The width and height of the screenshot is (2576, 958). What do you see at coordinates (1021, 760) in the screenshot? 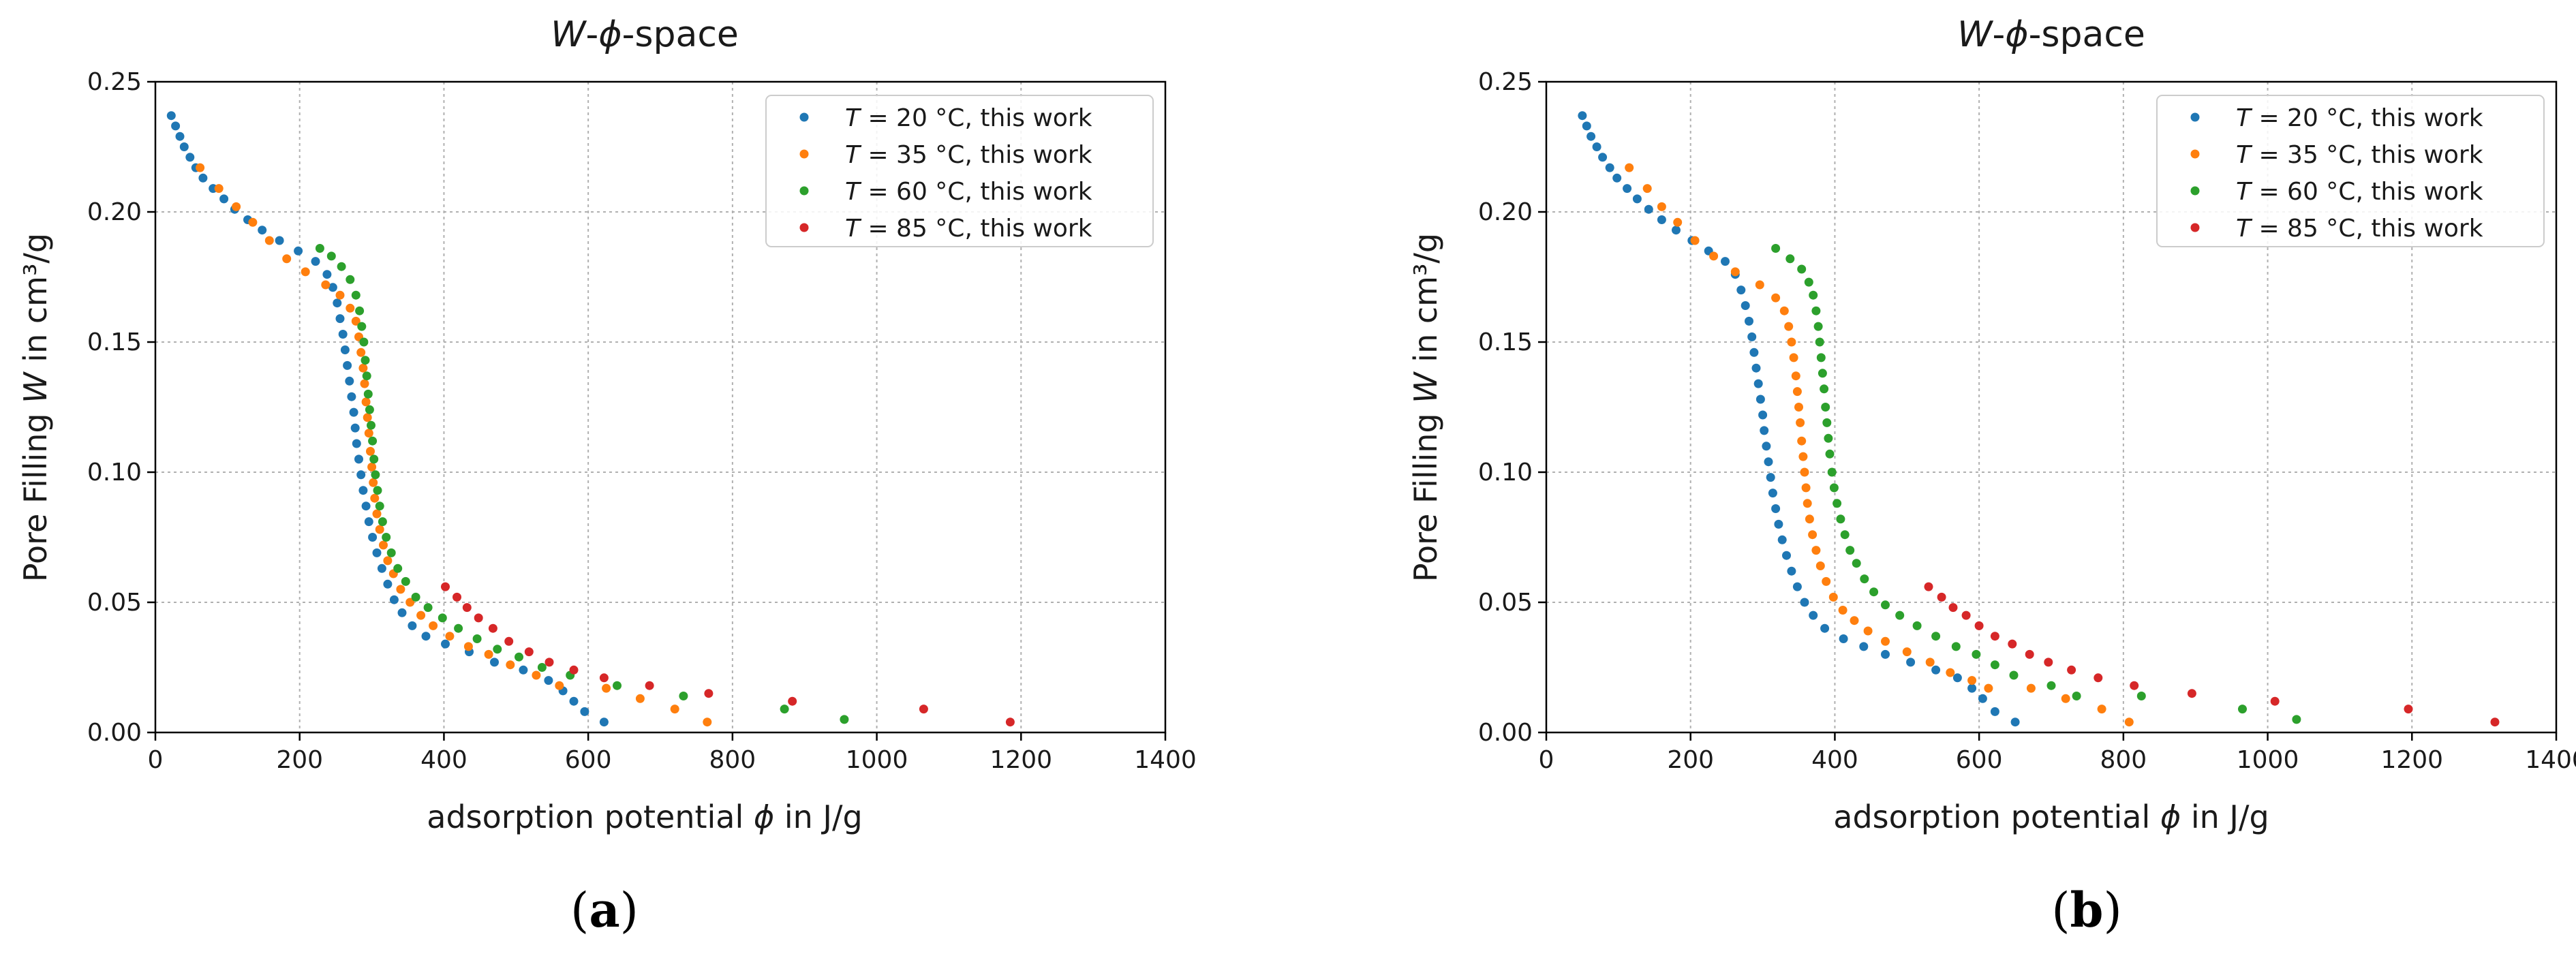
I see `x-tick-label-a-1200: 1200` at bounding box center [1021, 760].